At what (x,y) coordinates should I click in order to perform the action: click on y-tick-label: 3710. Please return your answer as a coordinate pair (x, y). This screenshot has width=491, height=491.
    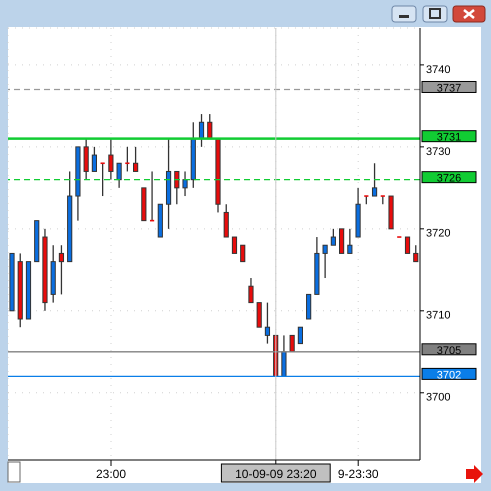
    Looking at the image, I should click on (438, 316).